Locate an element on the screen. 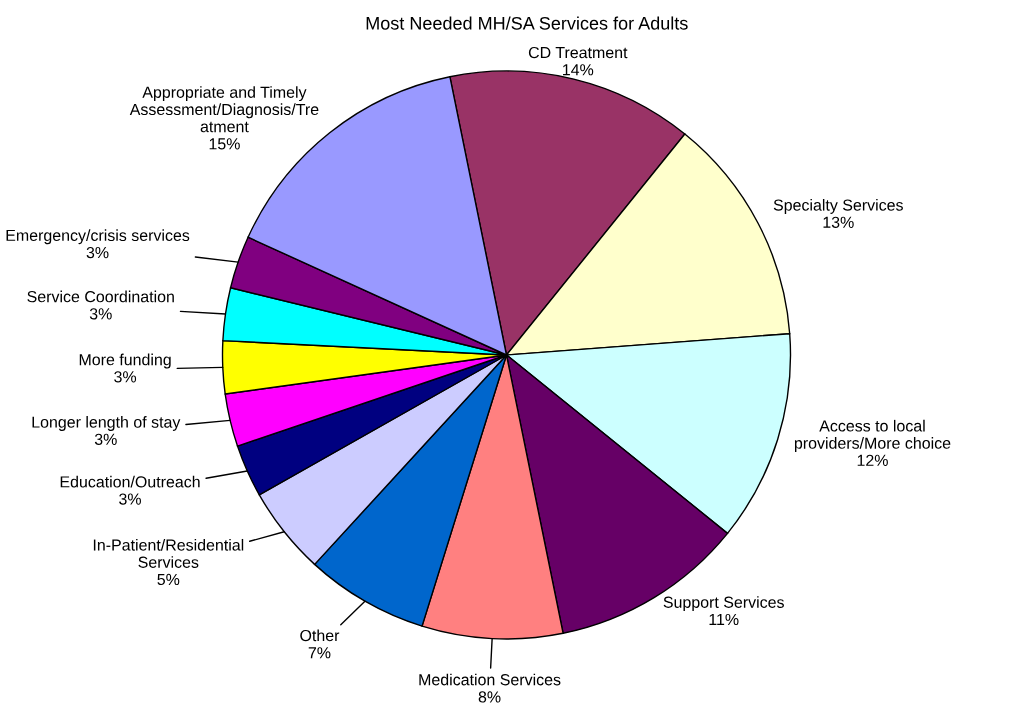  data-label: 7% is located at coordinates (319, 653).